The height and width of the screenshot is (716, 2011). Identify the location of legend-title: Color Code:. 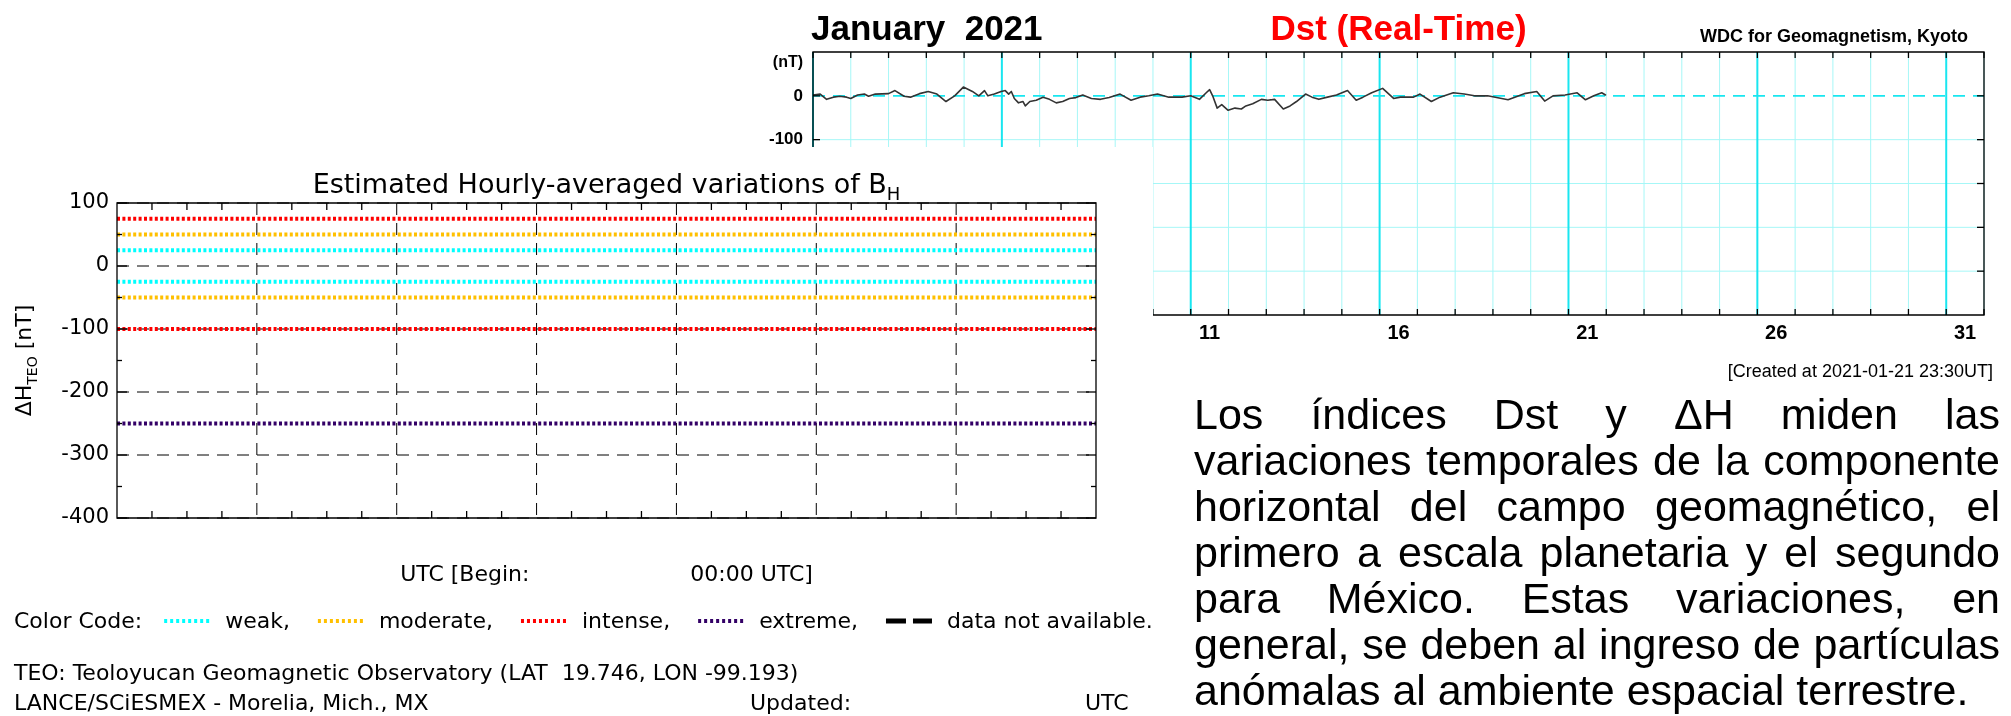
(78, 620).